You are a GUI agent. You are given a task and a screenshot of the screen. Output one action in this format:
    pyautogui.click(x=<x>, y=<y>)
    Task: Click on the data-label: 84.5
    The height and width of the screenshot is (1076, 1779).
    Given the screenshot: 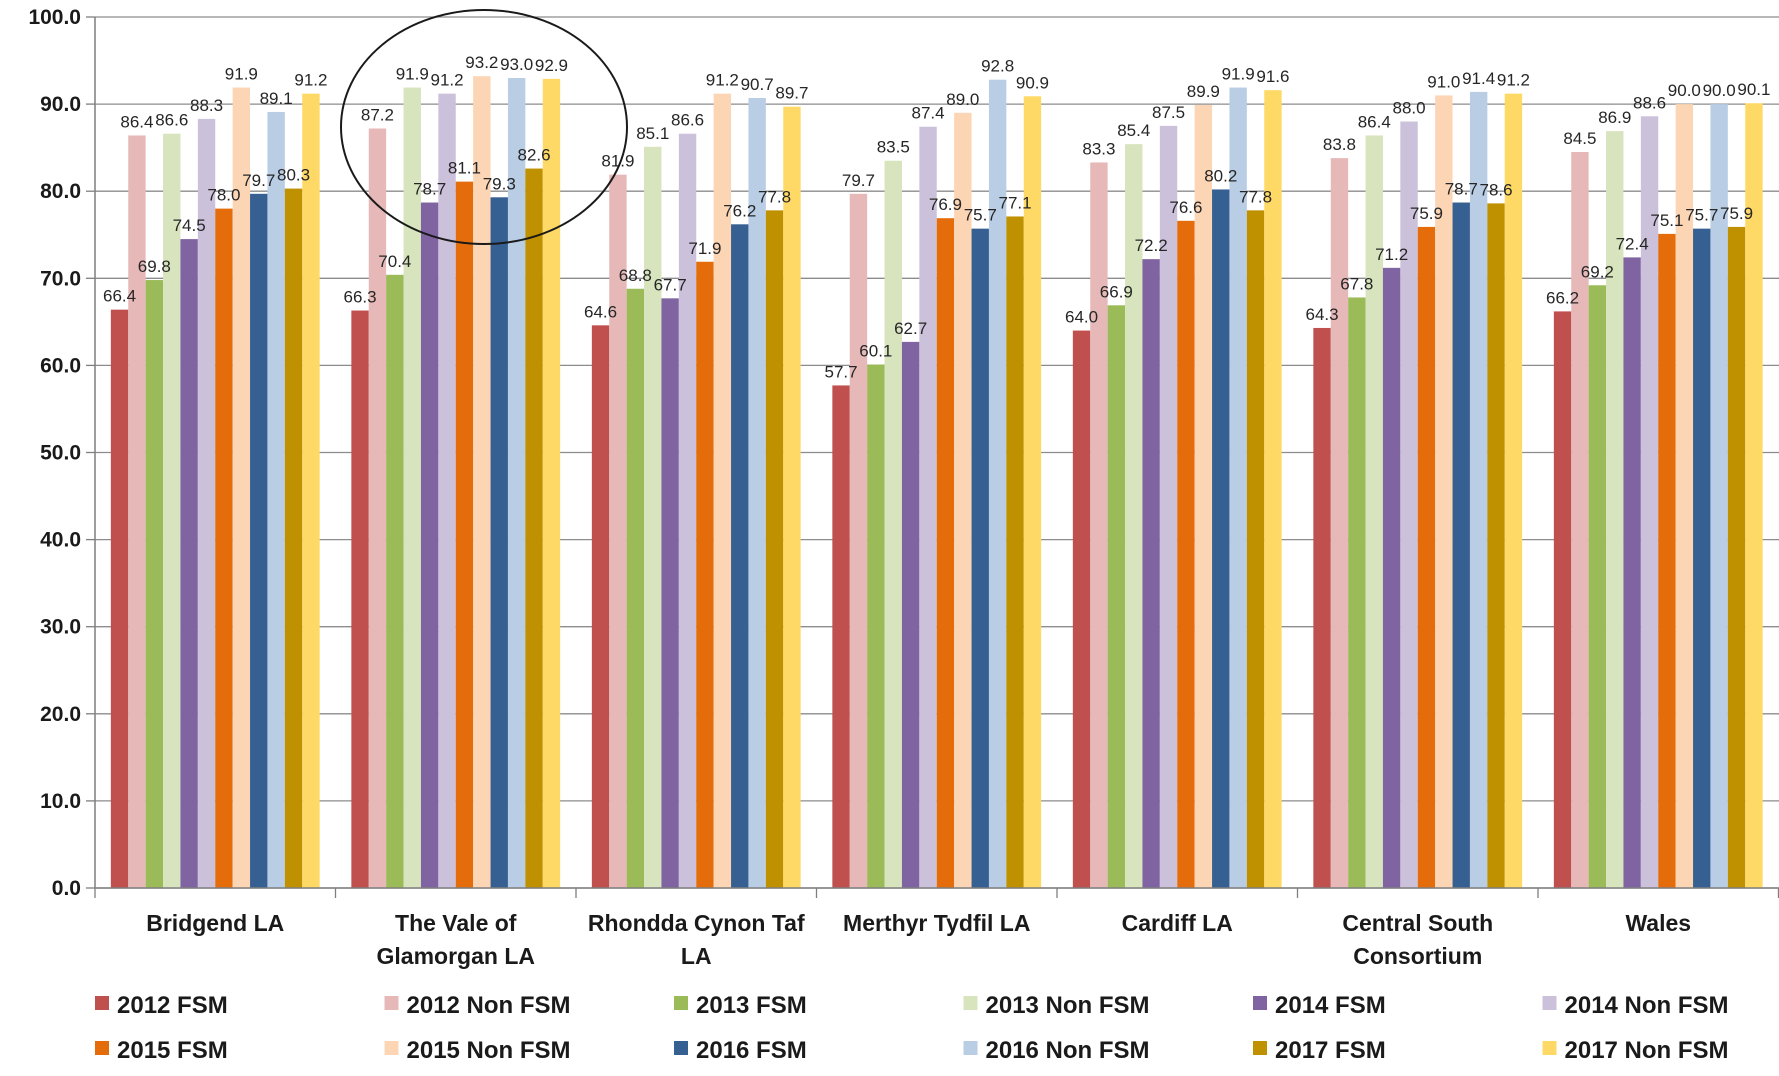 What is the action you would take?
    pyautogui.click(x=1579, y=138)
    